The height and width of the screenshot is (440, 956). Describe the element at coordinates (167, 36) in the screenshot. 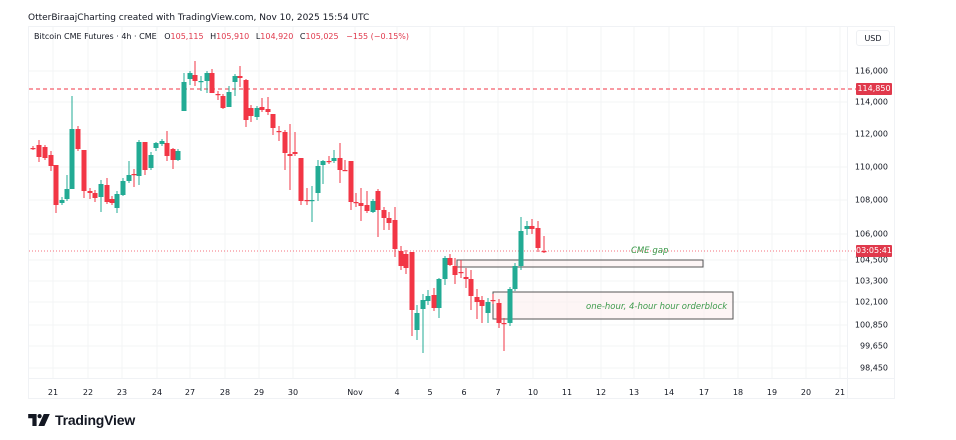

I see `ohlc-open-label: O` at that location.